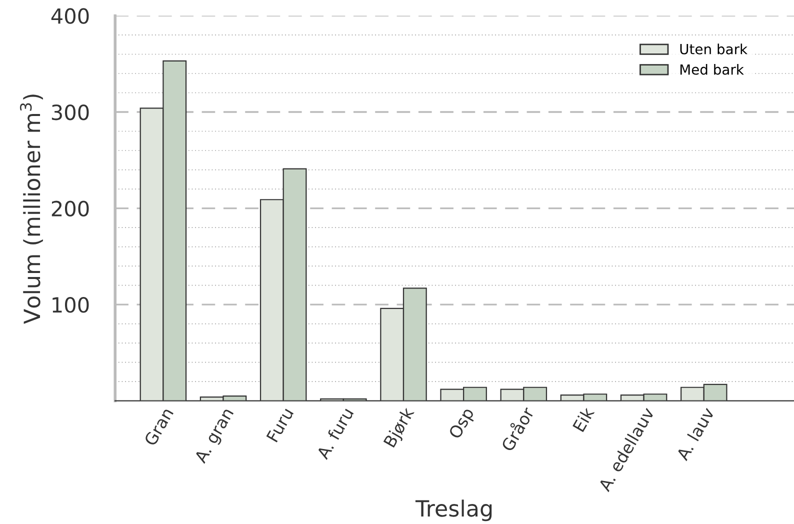 The width and height of the screenshot is (794, 524). What do you see at coordinates (31, 209) in the screenshot?
I see `y-axis-title: Volum (millioner m$^{3}$)` at bounding box center [31, 209].